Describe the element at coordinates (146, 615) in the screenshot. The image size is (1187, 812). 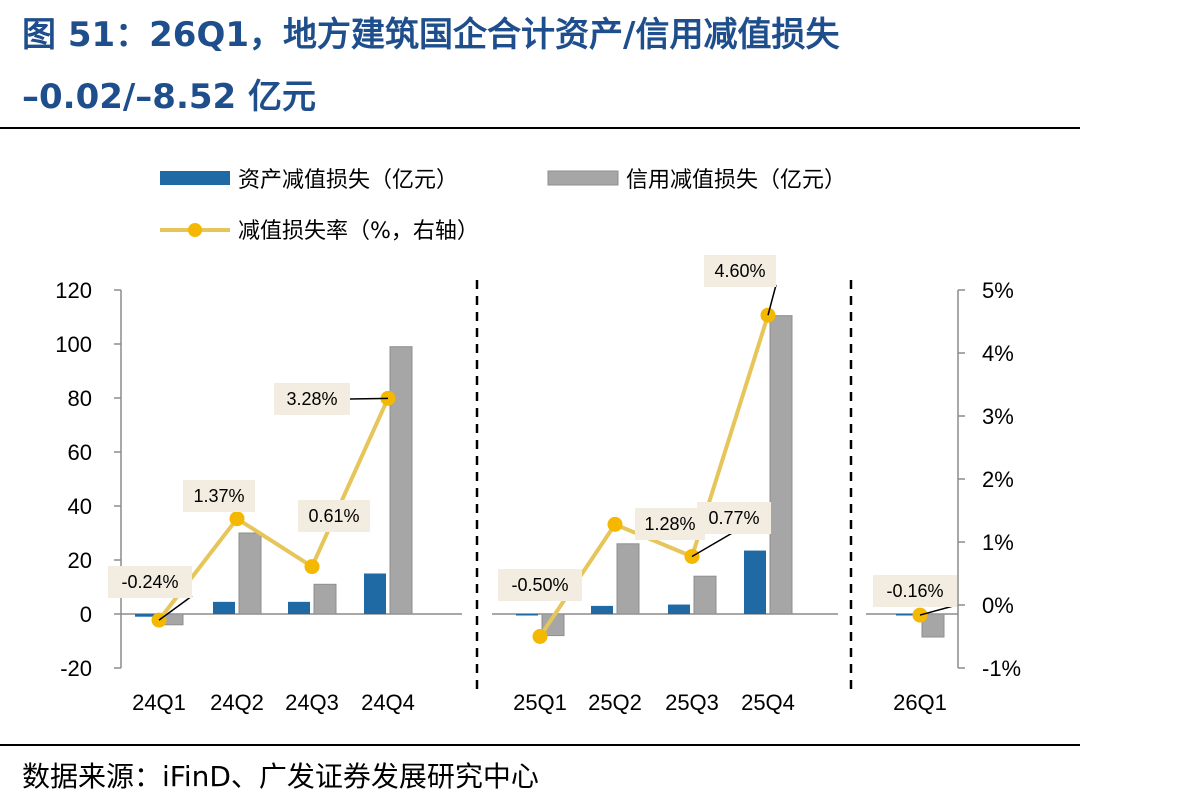
I see `asset-impairment-bar-24q1` at that location.